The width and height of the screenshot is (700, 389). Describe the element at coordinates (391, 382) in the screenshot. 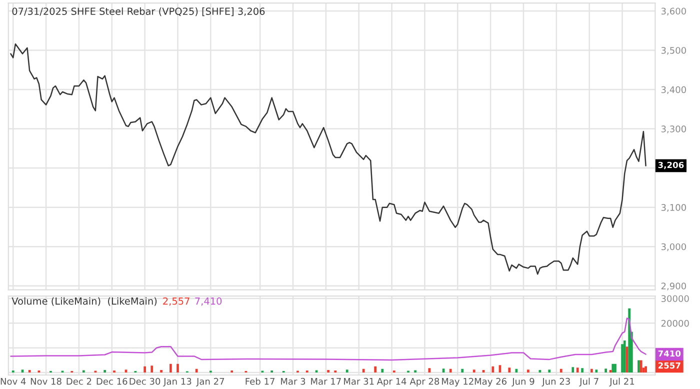

I see `x-tick-label: Apr 14` at that location.